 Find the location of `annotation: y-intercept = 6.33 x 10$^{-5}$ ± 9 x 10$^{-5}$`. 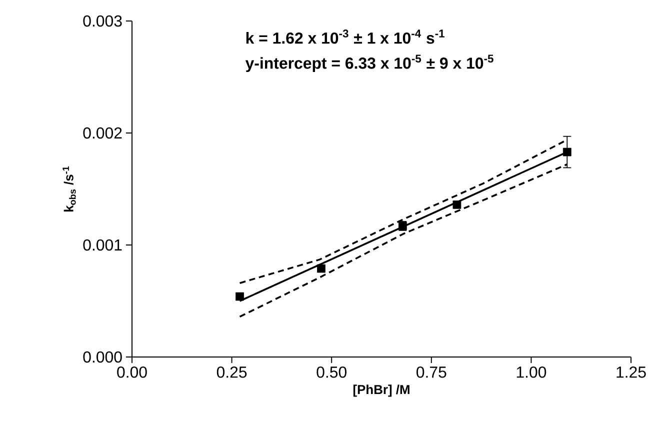

annotation: y-intercept = 6.33 x 10$^{-5}$ ± 9 x 10$^{-5}$ is located at coordinates (369, 63).